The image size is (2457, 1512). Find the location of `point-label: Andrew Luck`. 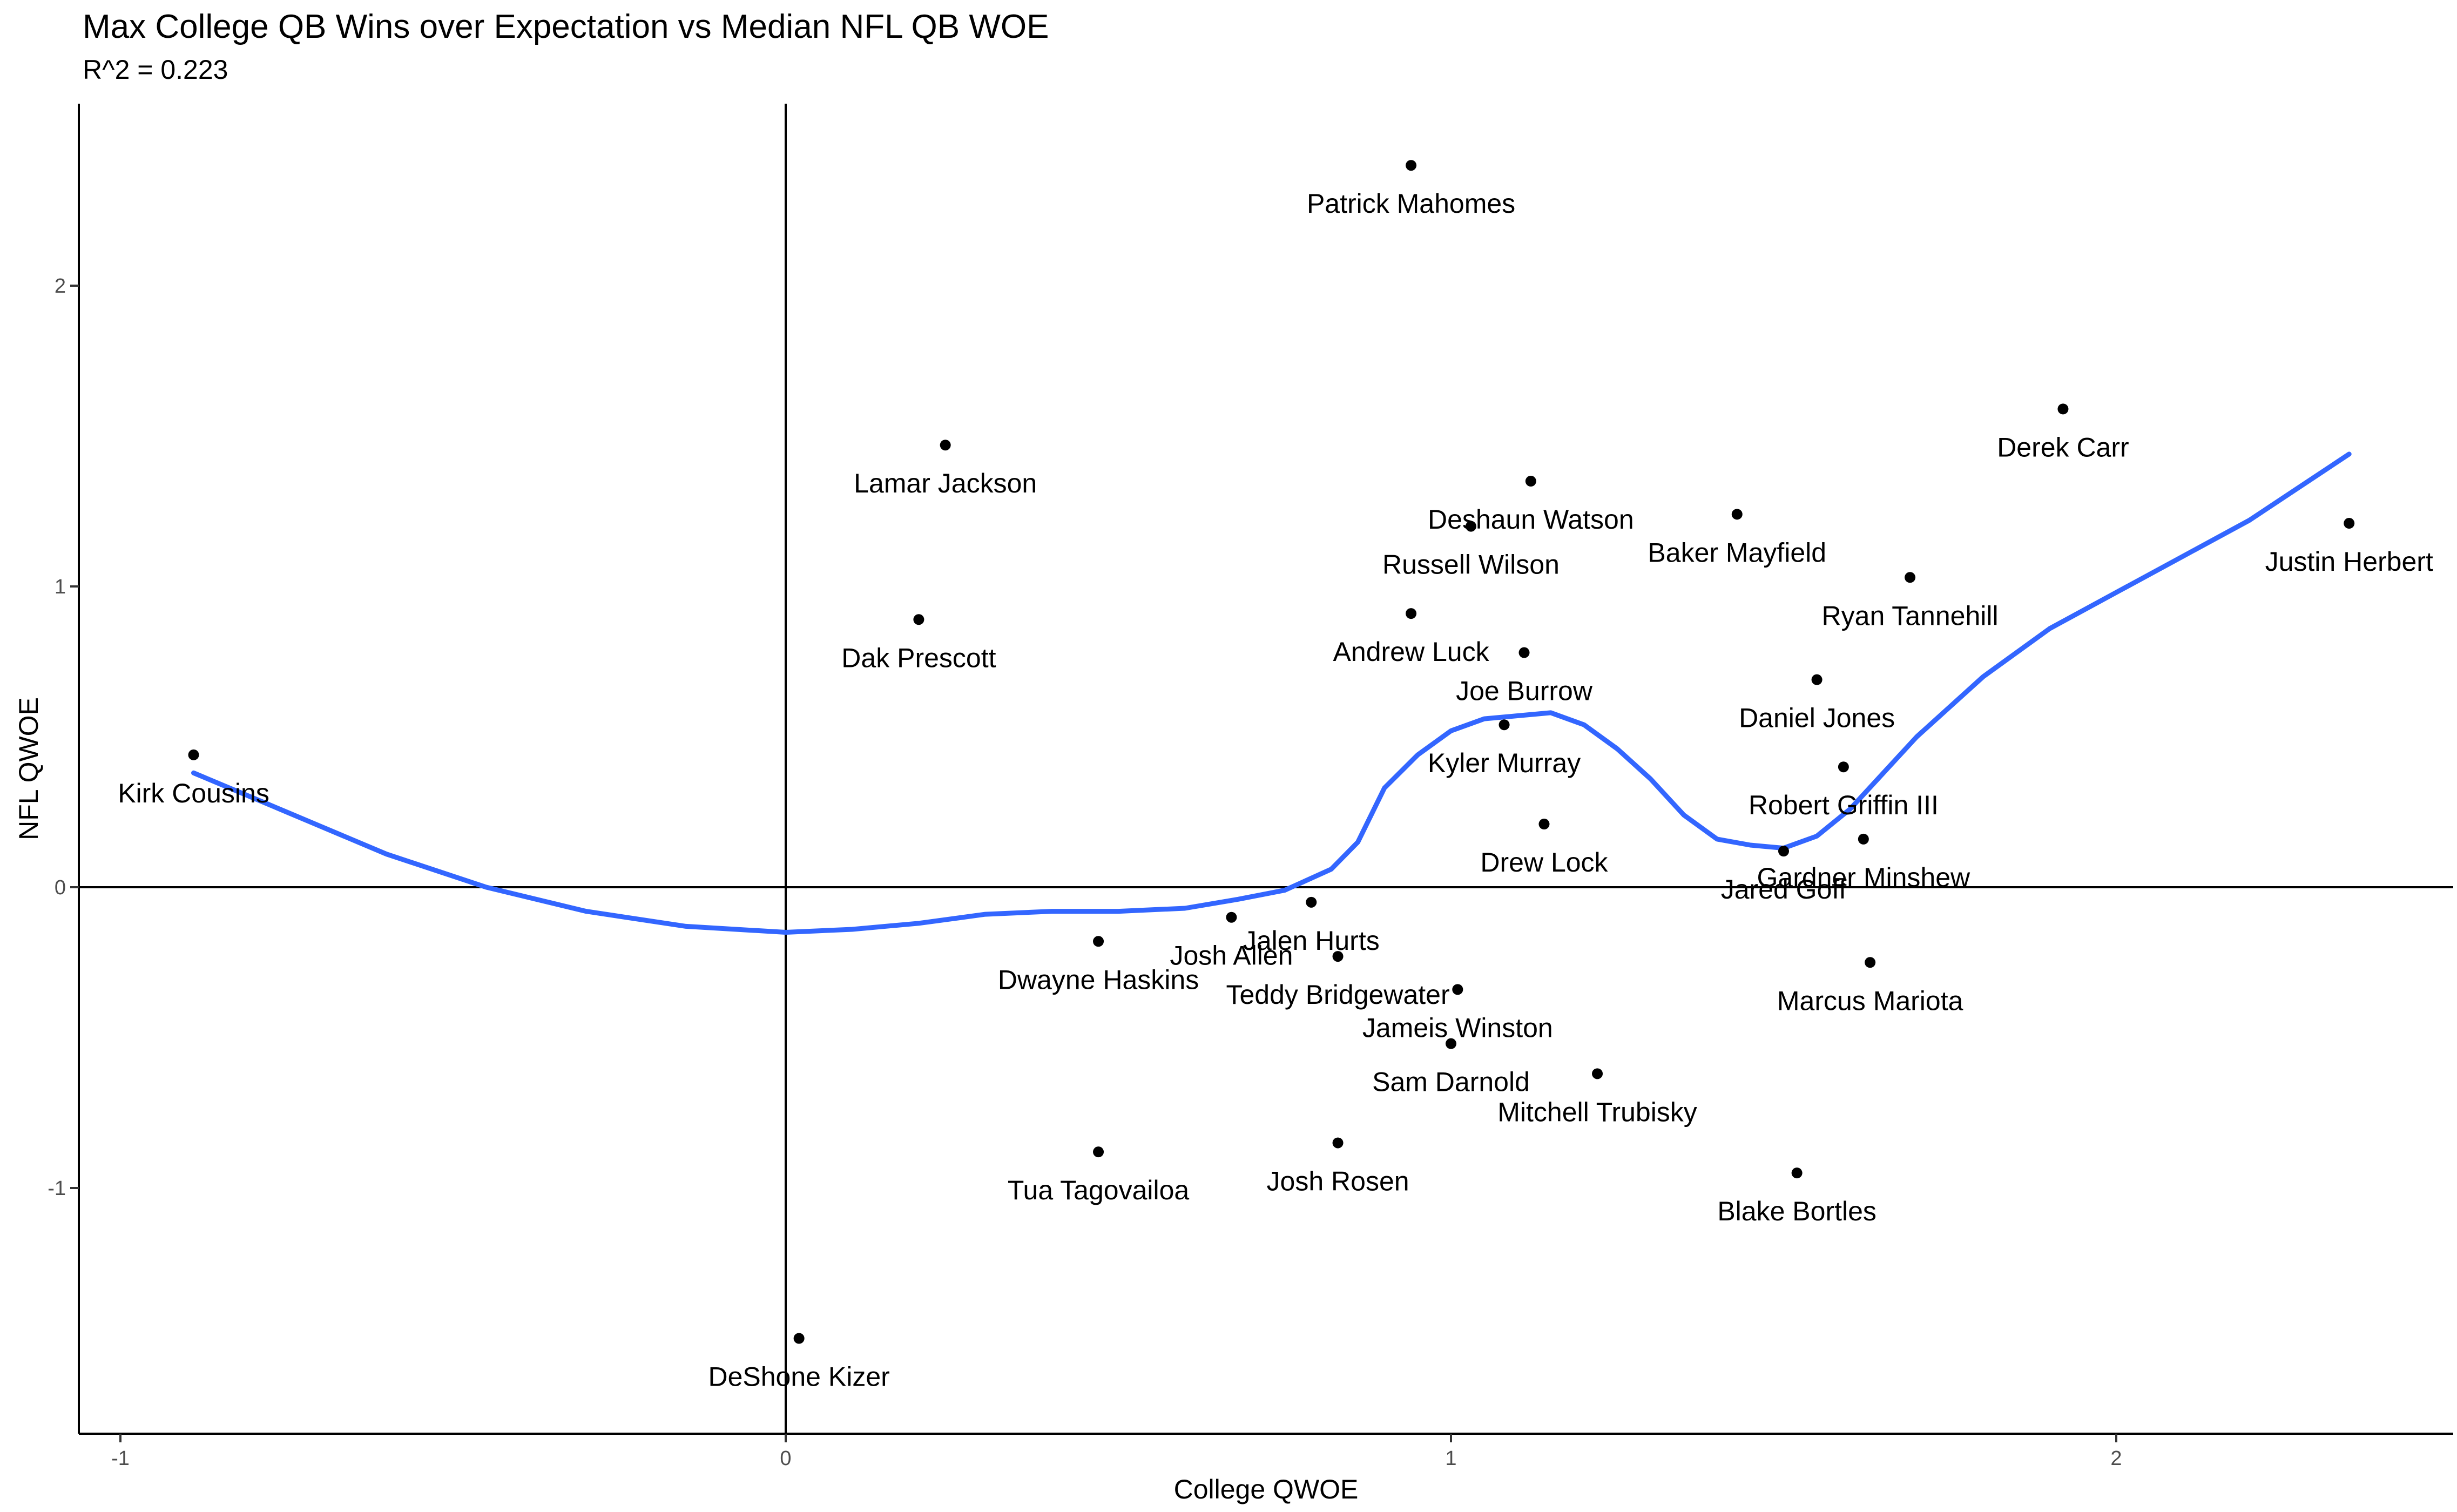

point-label: Andrew Luck is located at coordinates (1411, 652).